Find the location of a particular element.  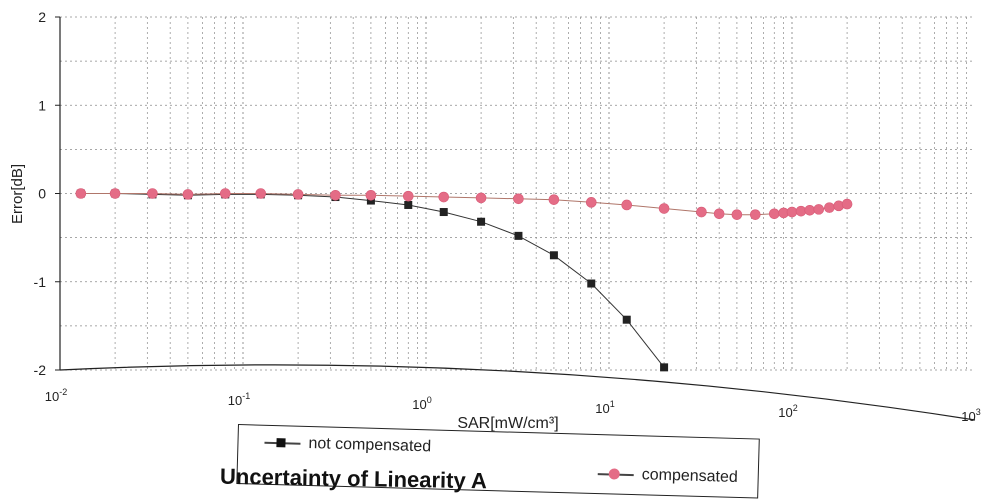

x-tick-label: 10¹ is located at coordinates (604, 407).